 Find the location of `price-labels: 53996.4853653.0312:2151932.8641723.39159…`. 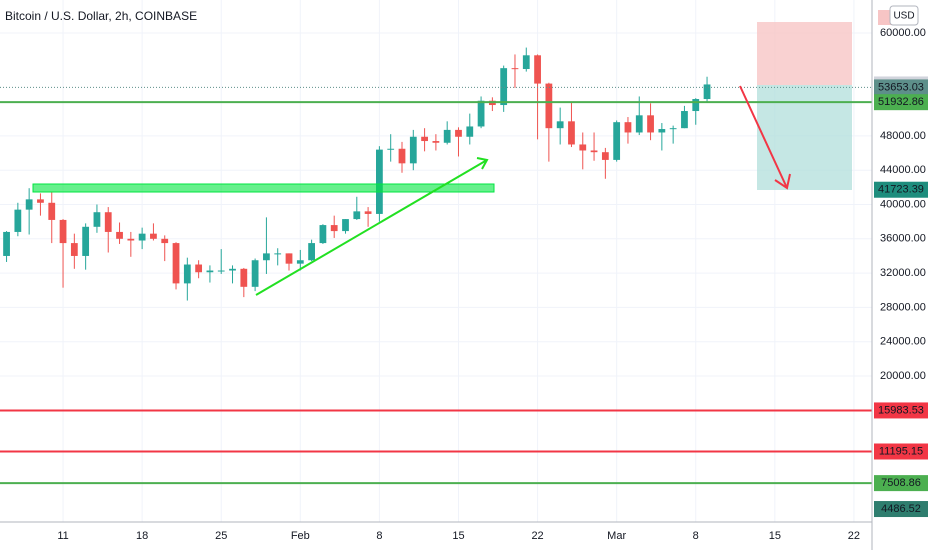

price-labels: 53996.4853653.0312:2151932.8641723.39159… is located at coordinates (901, 297).